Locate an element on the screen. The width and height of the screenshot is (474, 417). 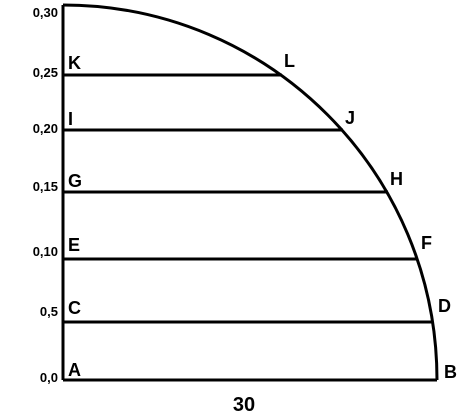
y-label-0-20: 0,20 is located at coordinates (45, 128).